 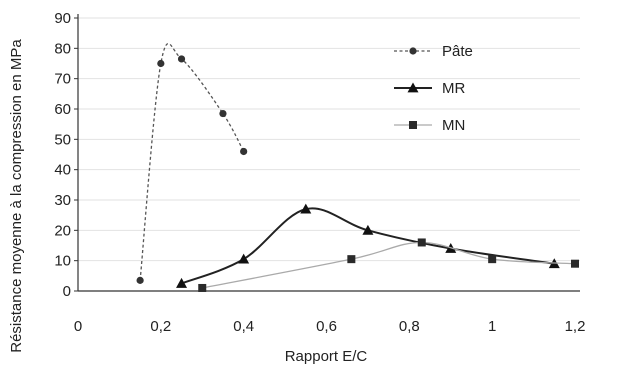 I want to click on y-tick-label: 50, so click(x=62, y=139).